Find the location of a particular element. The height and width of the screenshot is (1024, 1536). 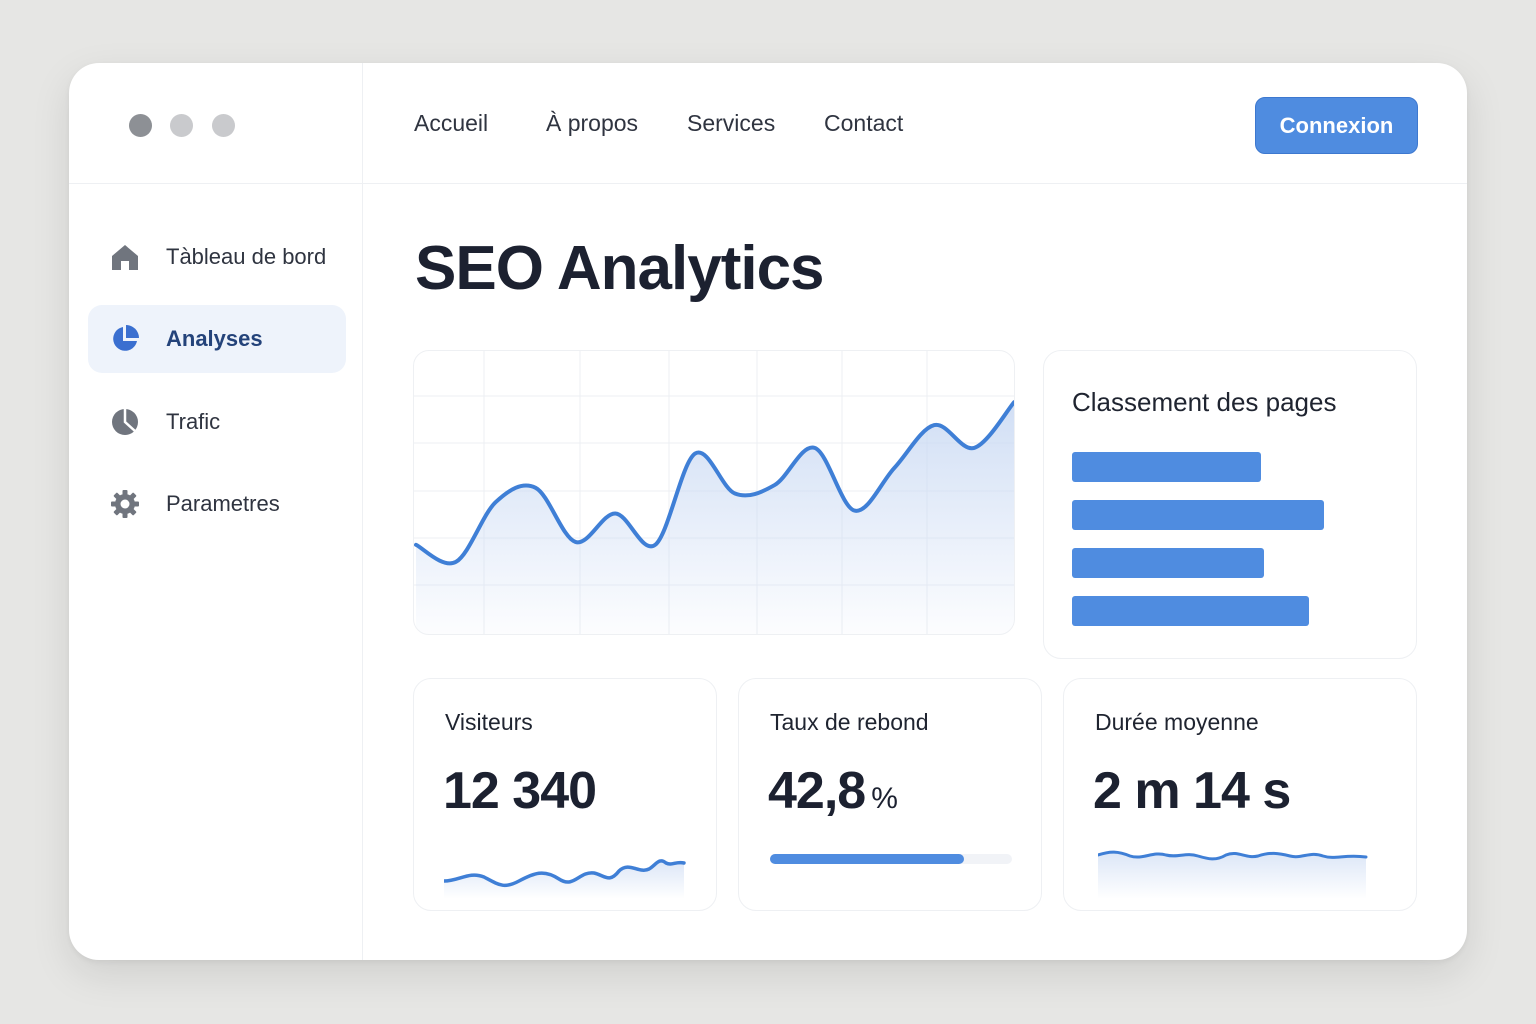

chart-area is located at coordinates (715, 518).